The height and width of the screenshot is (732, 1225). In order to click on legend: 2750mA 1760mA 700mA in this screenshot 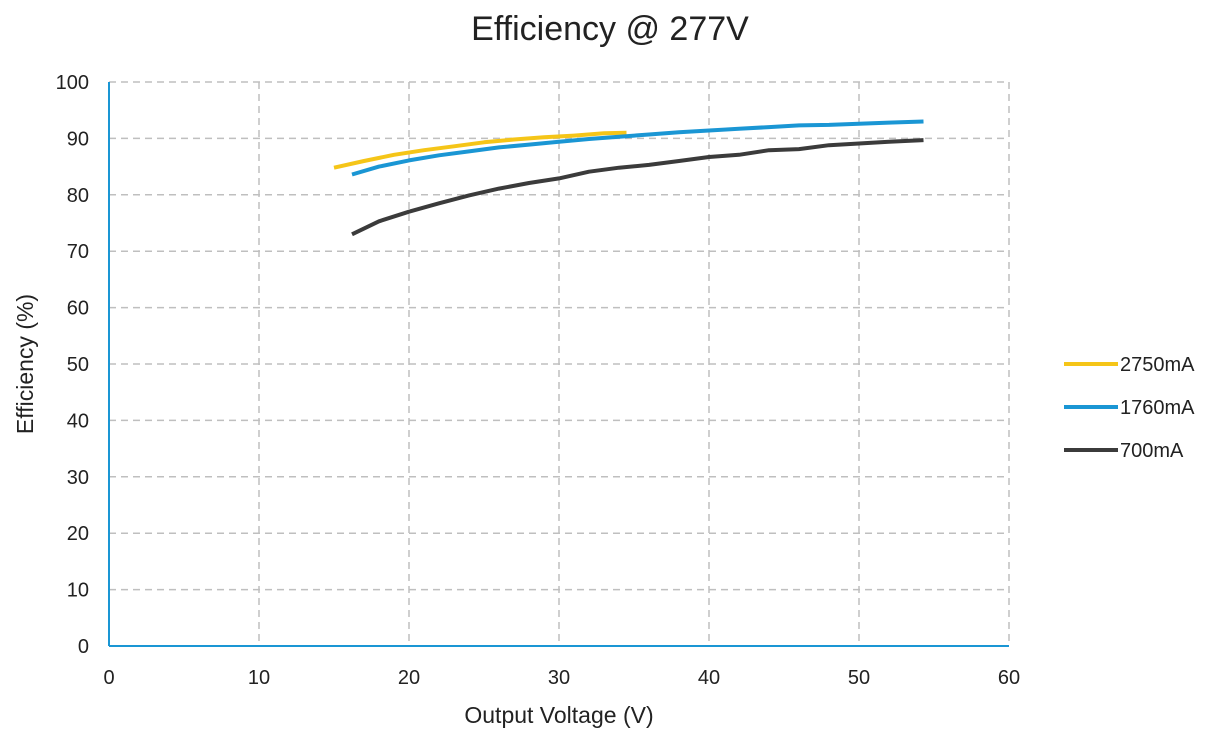, I will do `click(1129, 408)`.